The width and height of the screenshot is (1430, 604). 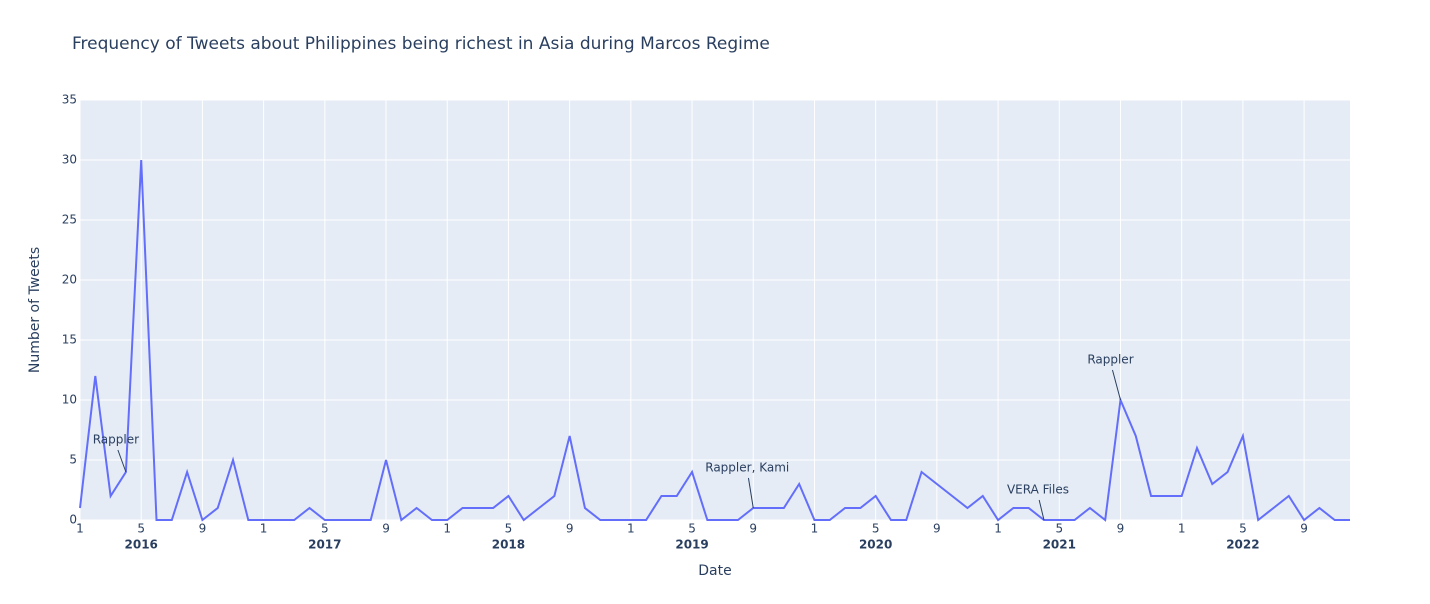 I want to click on y-tick-label: 5, so click(x=73, y=460).